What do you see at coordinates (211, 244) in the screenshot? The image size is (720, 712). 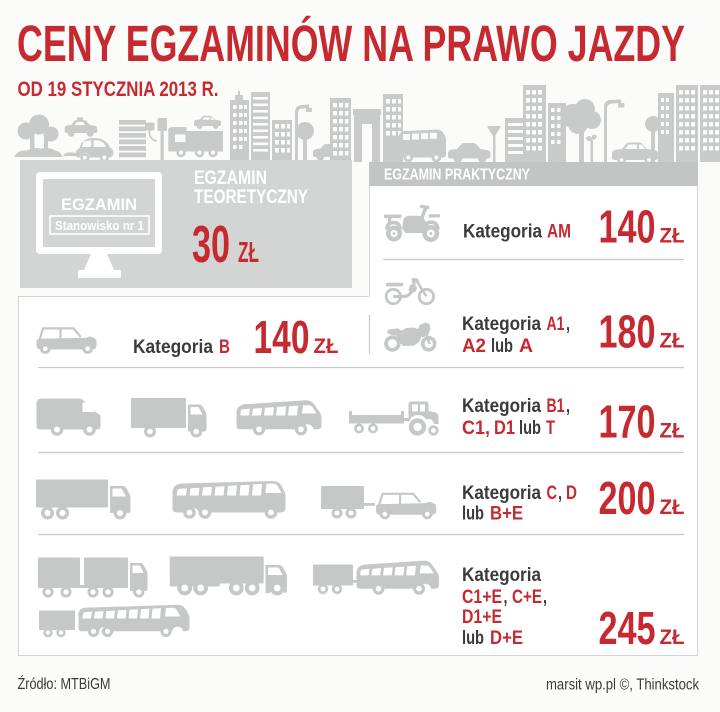 I see `svg-text: 30` at bounding box center [211, 244].